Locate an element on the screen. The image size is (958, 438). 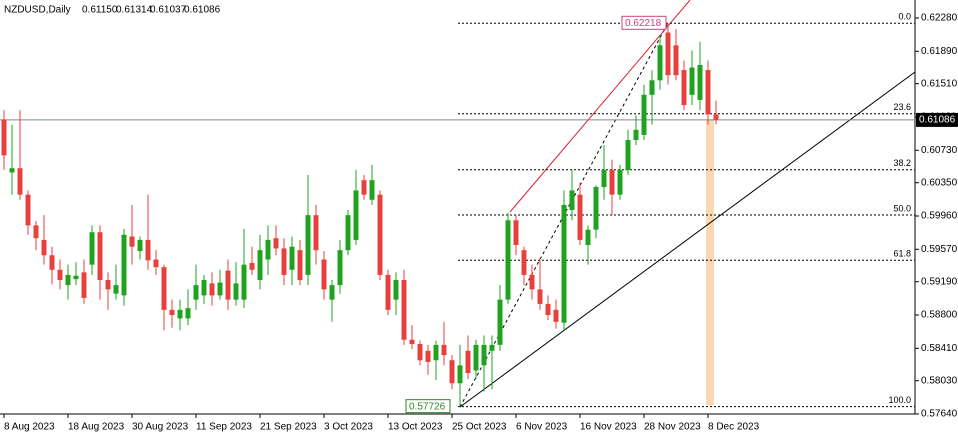
x-tick-label: 28 Nov 2023 is located at coordinates (672, 427).